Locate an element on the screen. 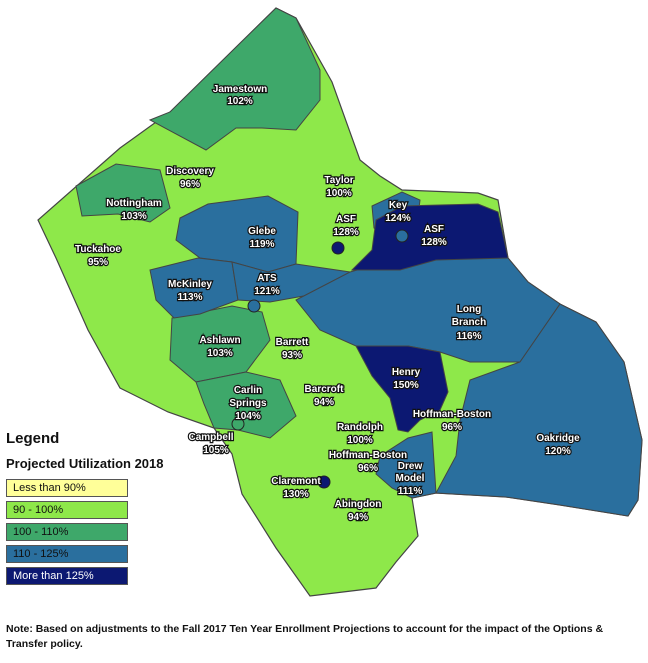  label-ats-name: ATS is located at coordinates (267, 278).